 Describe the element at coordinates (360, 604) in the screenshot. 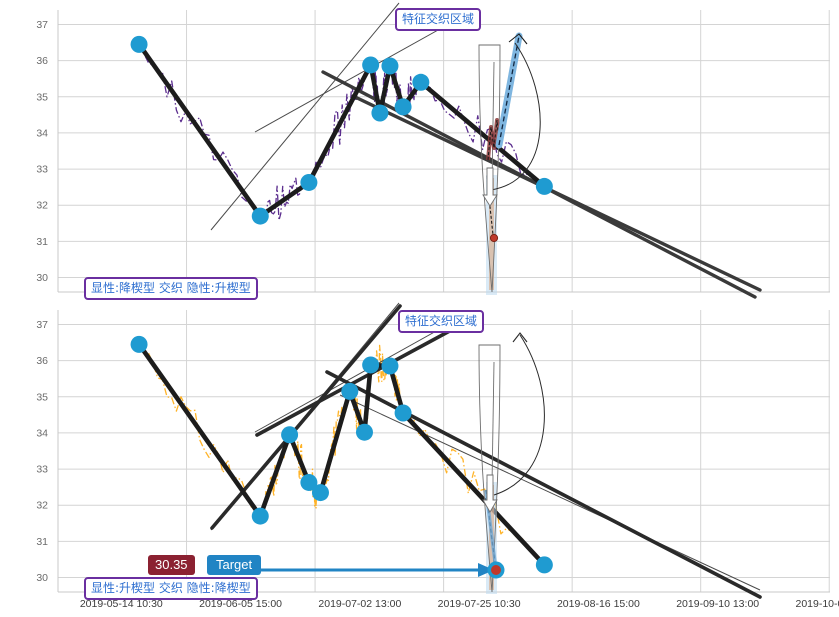

I see `x-tick-label: 2019-07-02 13:00` at that location.